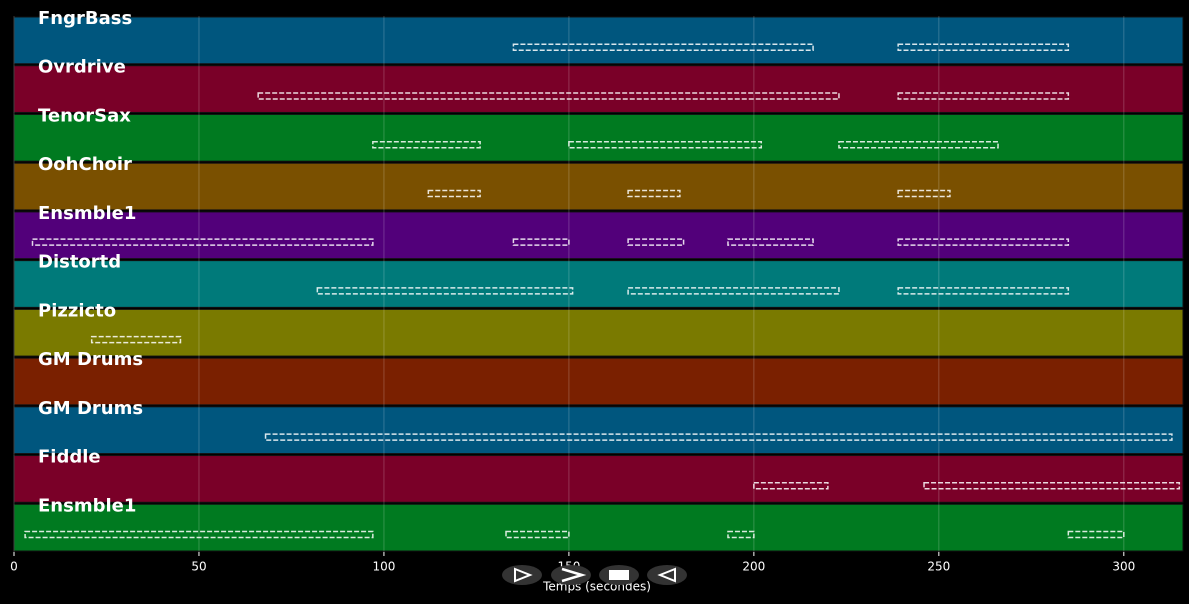 The height and width of the screenshot is (604, 1189). Describe the element at coordinates (619, 575) in the screenshot. I see `stop-icon` at that location.